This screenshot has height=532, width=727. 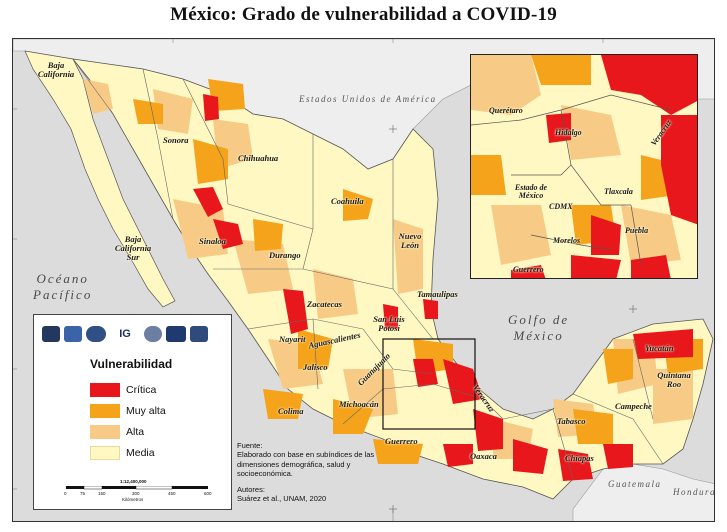 What do you see at coordinates (63, 294) in the screenshot?
I see `pacific-line-2: Pacífico` at bounding box center [63, 294].